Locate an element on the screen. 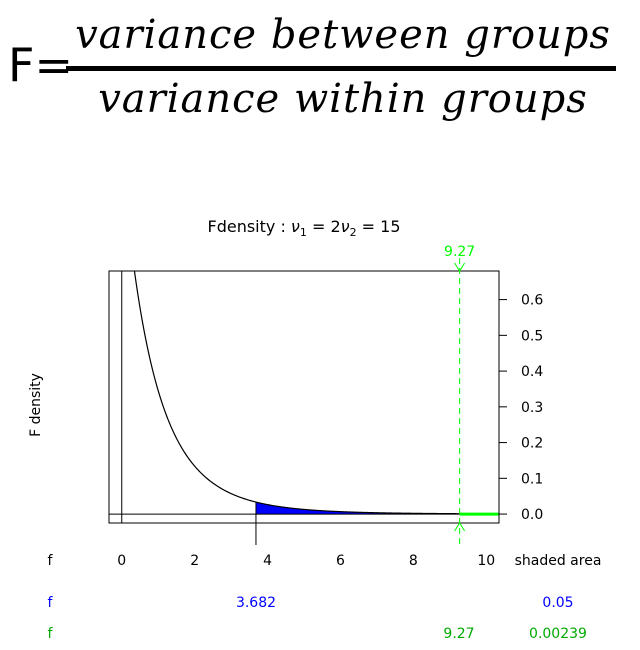 This screenshot has width=640, height=650. x-tick-label: 0 is located at coordinates (121, 561).